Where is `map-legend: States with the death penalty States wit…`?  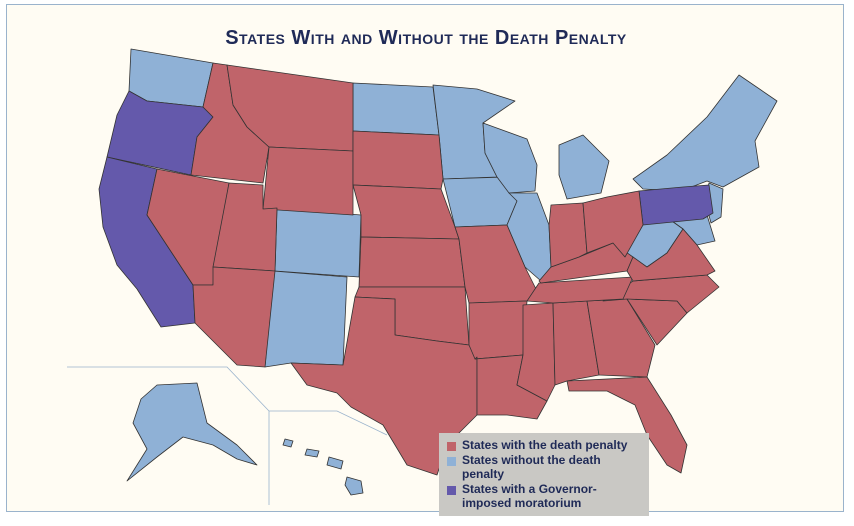
map-legend: States with the death penalty States wit… is located at coordinates (544, 474).